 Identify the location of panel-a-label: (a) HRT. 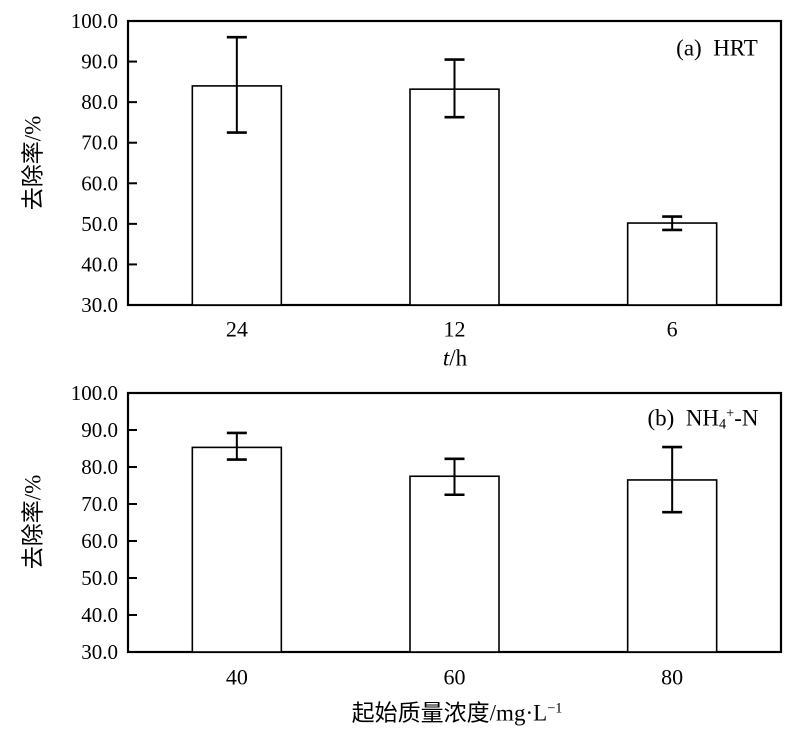
(717, 48).